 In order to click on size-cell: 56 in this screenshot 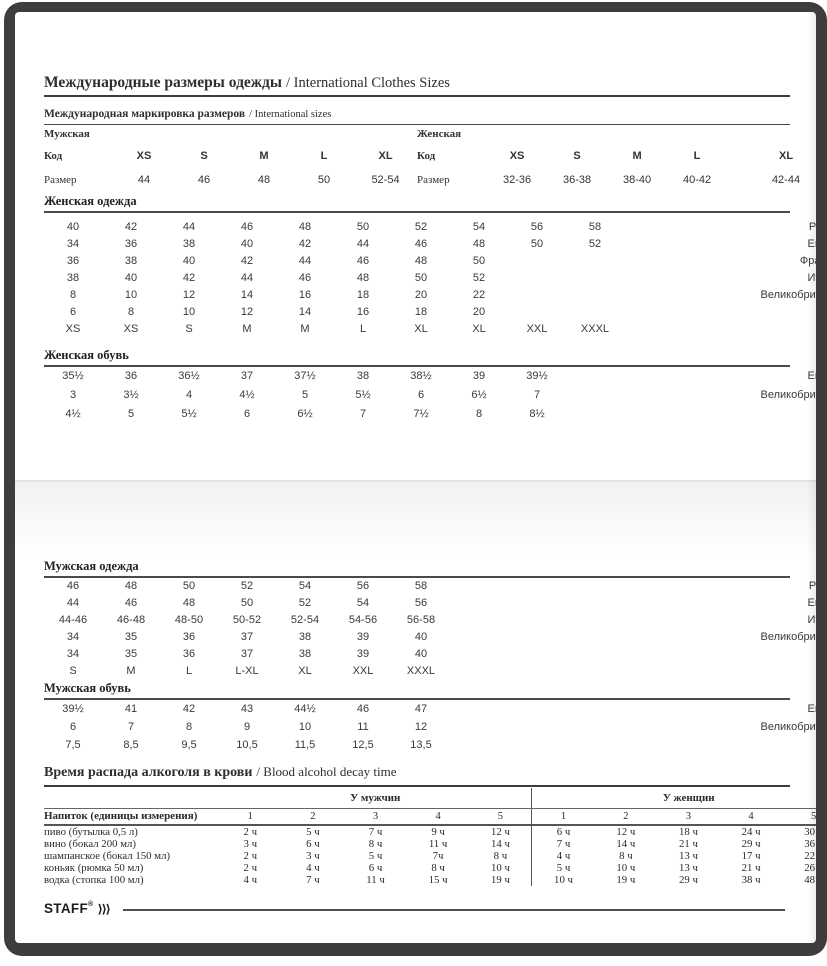, I will do `click(537, 226)`.